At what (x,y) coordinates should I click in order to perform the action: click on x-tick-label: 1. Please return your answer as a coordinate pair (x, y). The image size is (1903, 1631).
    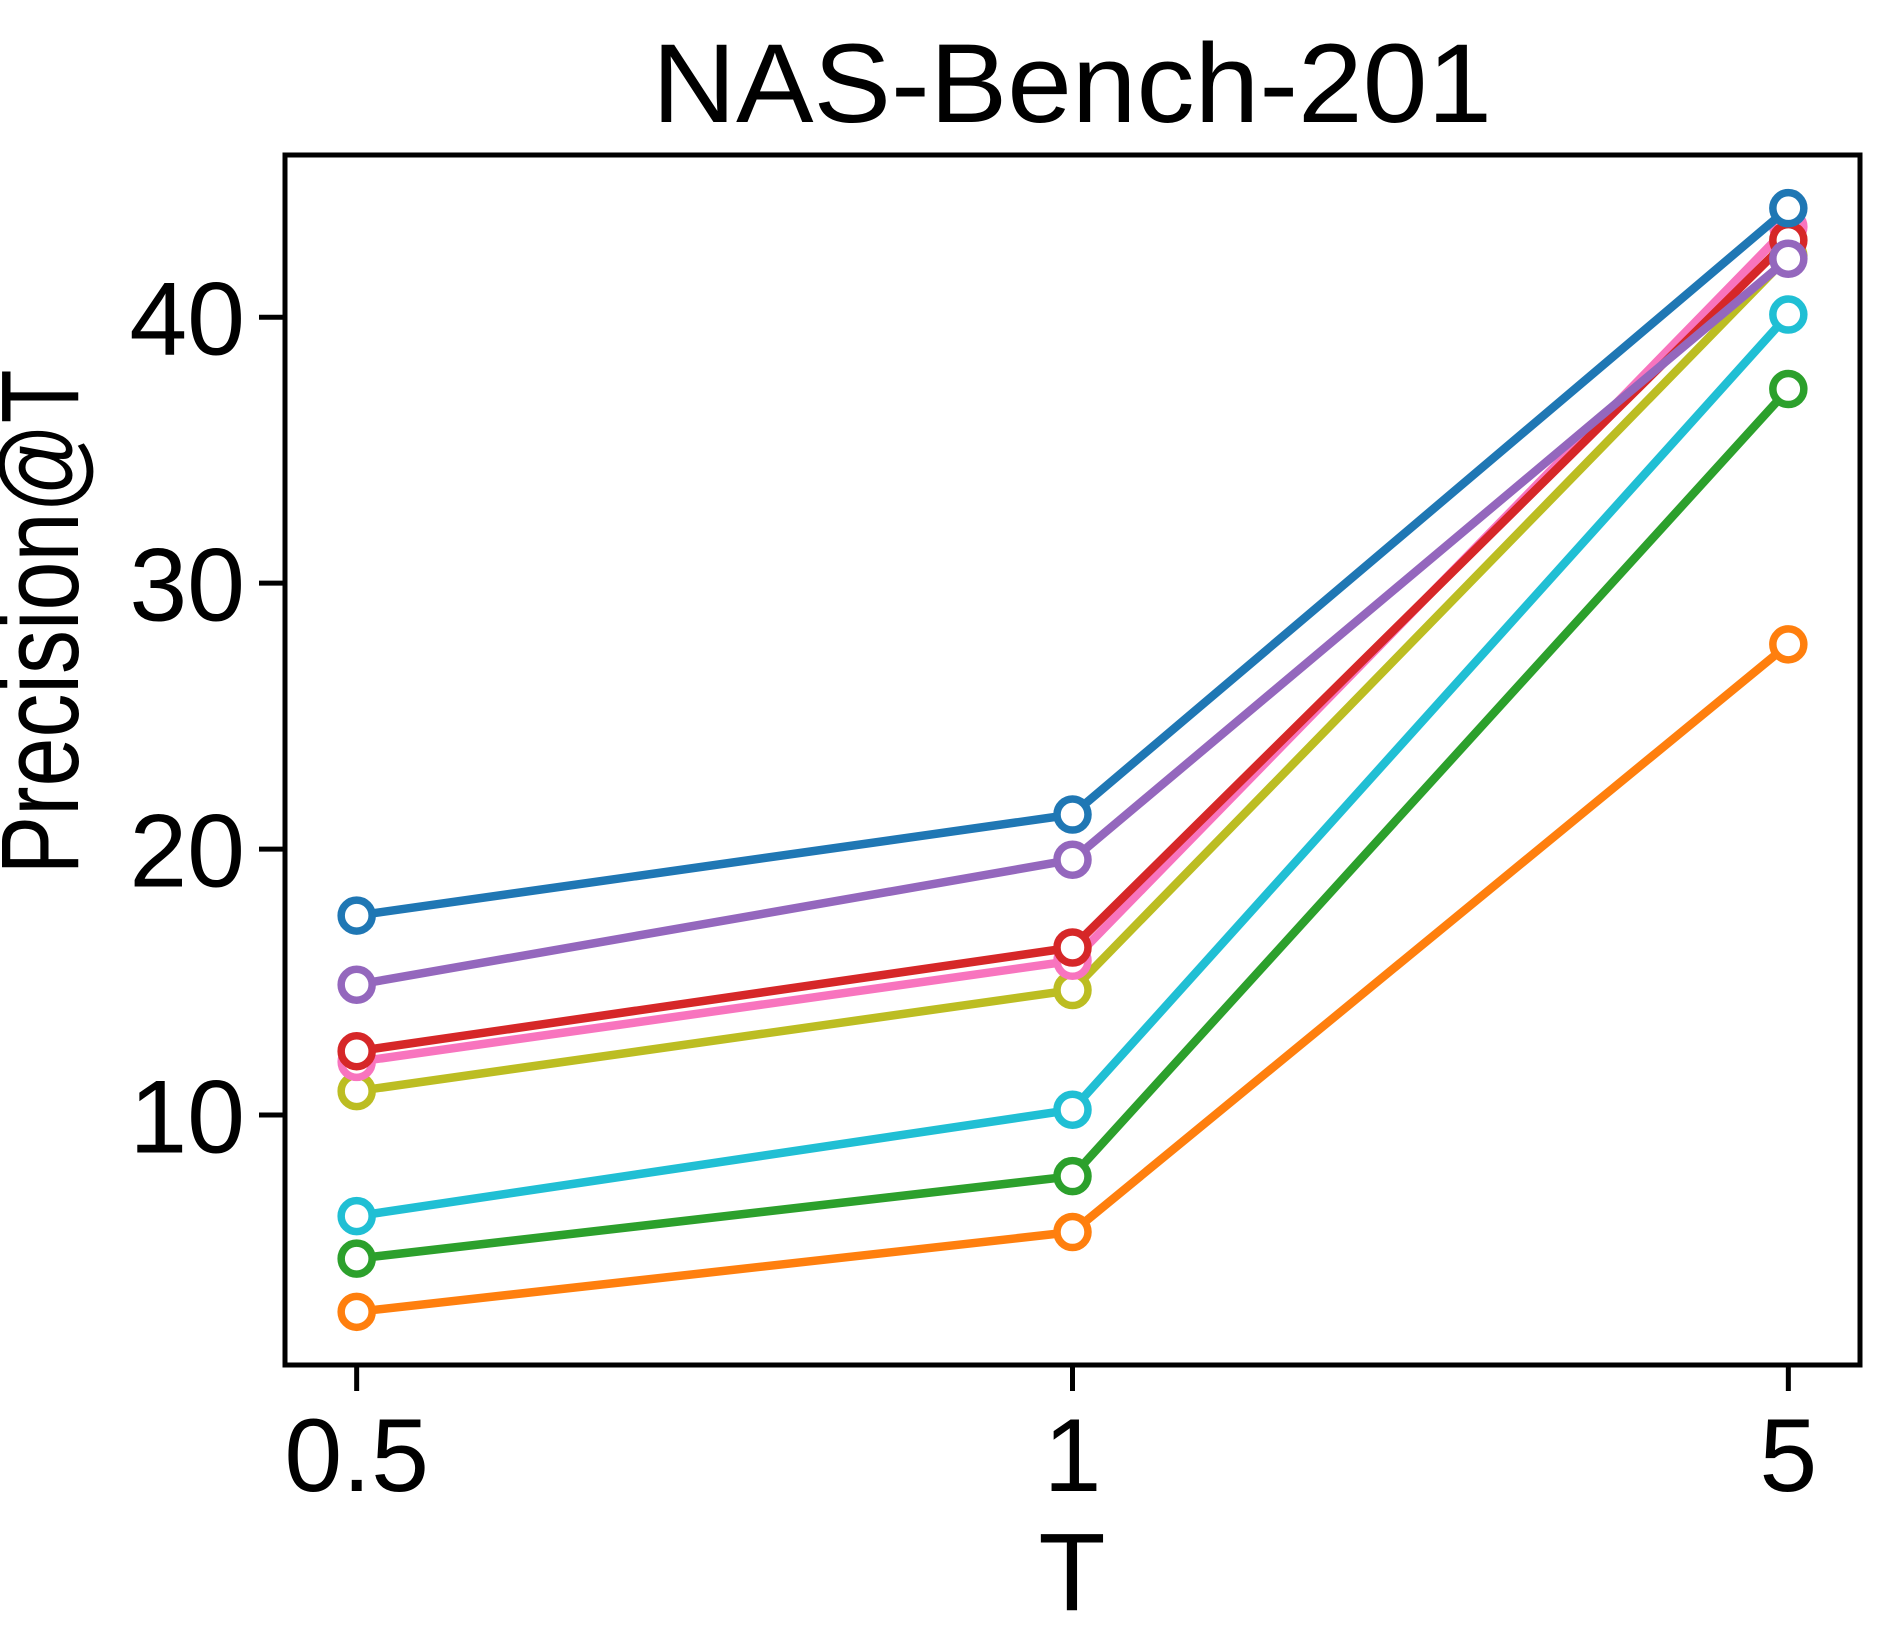
    Looking at the image, I should click on (1073, 1456).